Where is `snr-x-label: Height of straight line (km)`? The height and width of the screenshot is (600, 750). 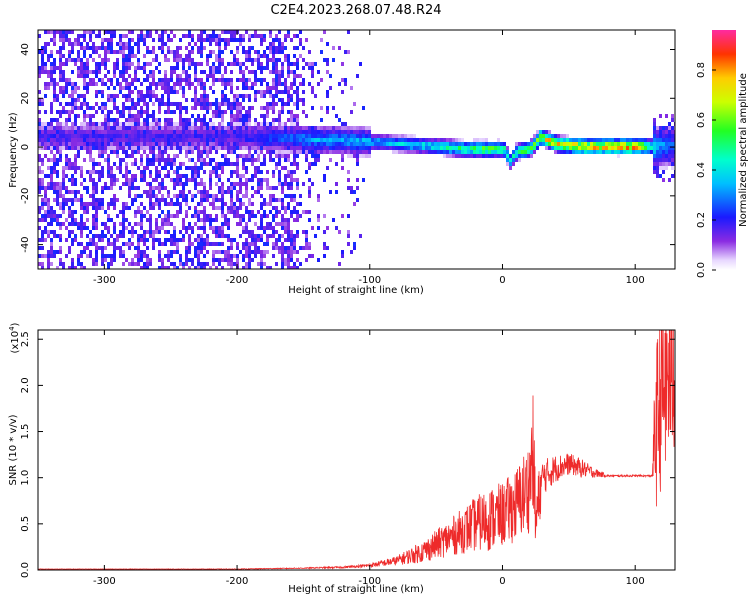
snr-x-label: Height of straight line (km) is located at coordinates (356, 589).